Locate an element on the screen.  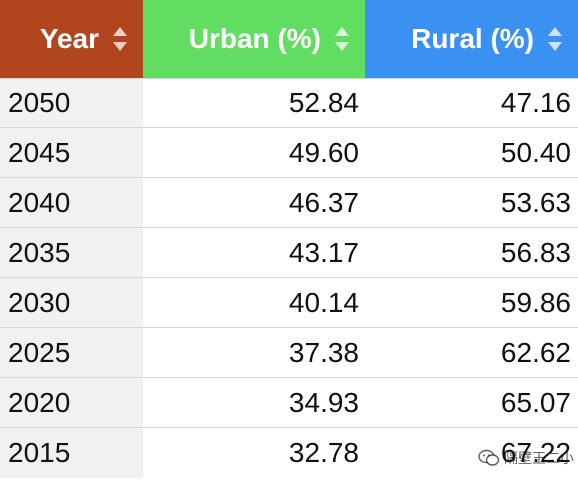
table-row: 2015 32.78 67.22 is located at coordinates (289, 453).